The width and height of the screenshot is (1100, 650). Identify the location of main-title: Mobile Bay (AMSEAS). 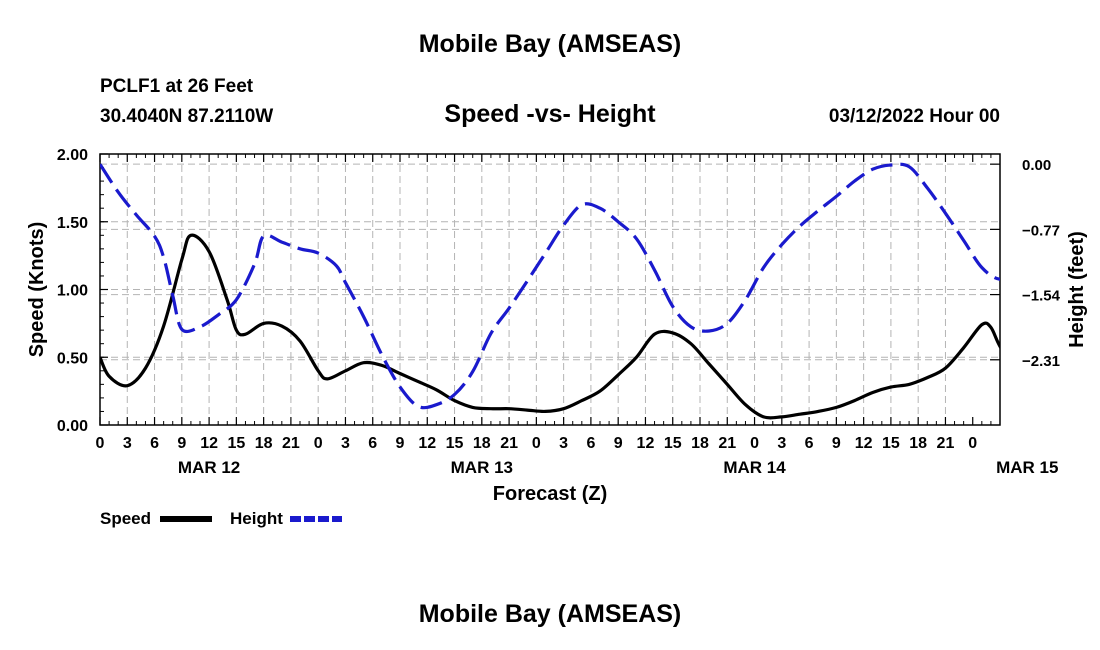
(550, 44).